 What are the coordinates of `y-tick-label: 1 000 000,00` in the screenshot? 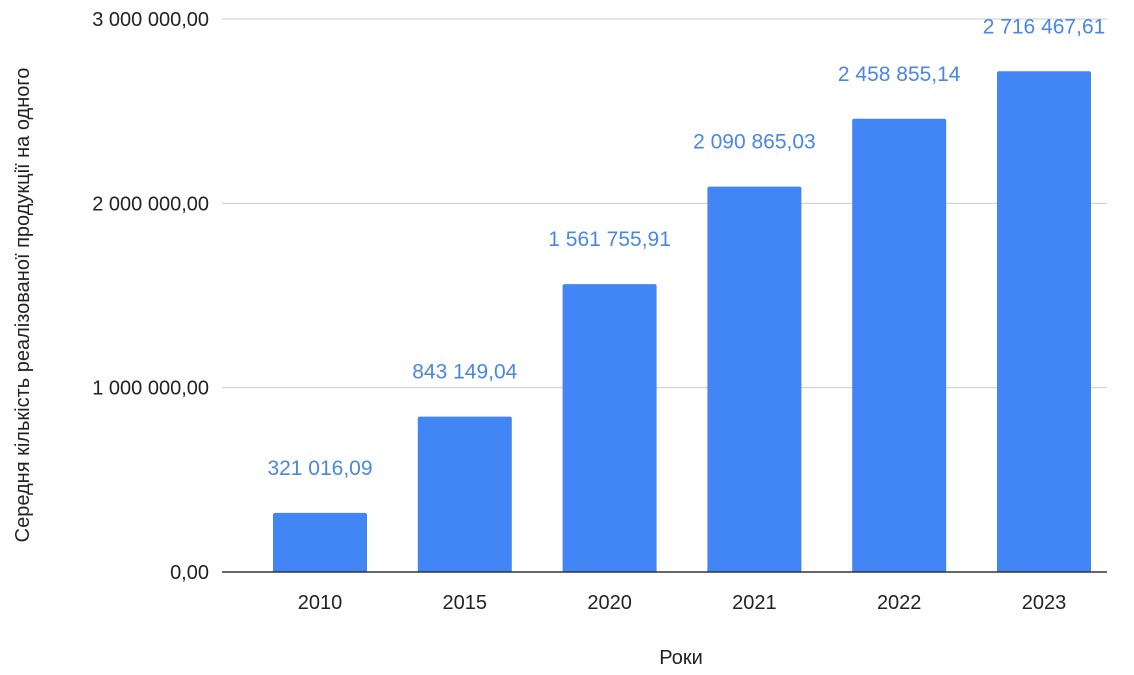 It's located at (150, 389).